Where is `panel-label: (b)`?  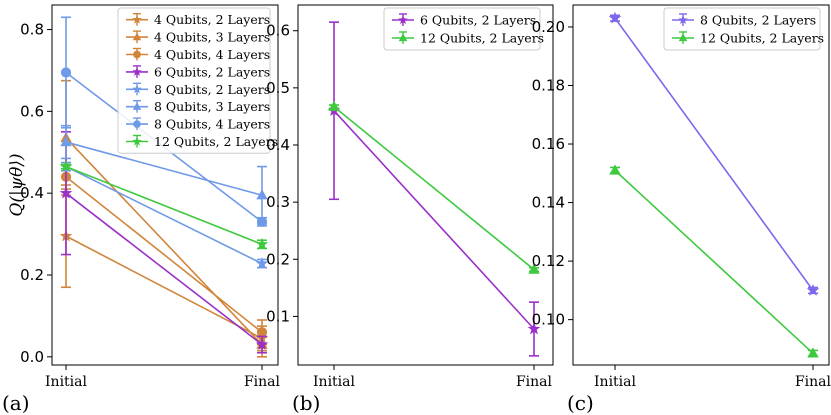 panel-label: (b) is located at coordinates (306, 403).